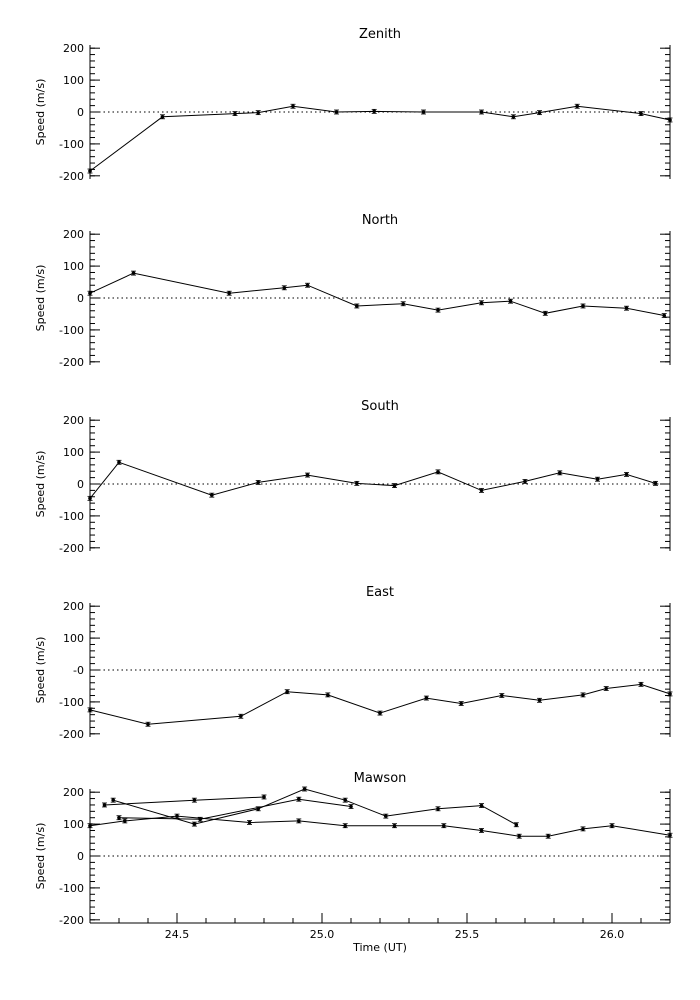 This screenshot has height=1000, width=700. Describe the element at coordinates (353, 663) in the screenshot. I see `panel-east: East Speed (m/s) 200 100 -0 -100 -200` at that location.